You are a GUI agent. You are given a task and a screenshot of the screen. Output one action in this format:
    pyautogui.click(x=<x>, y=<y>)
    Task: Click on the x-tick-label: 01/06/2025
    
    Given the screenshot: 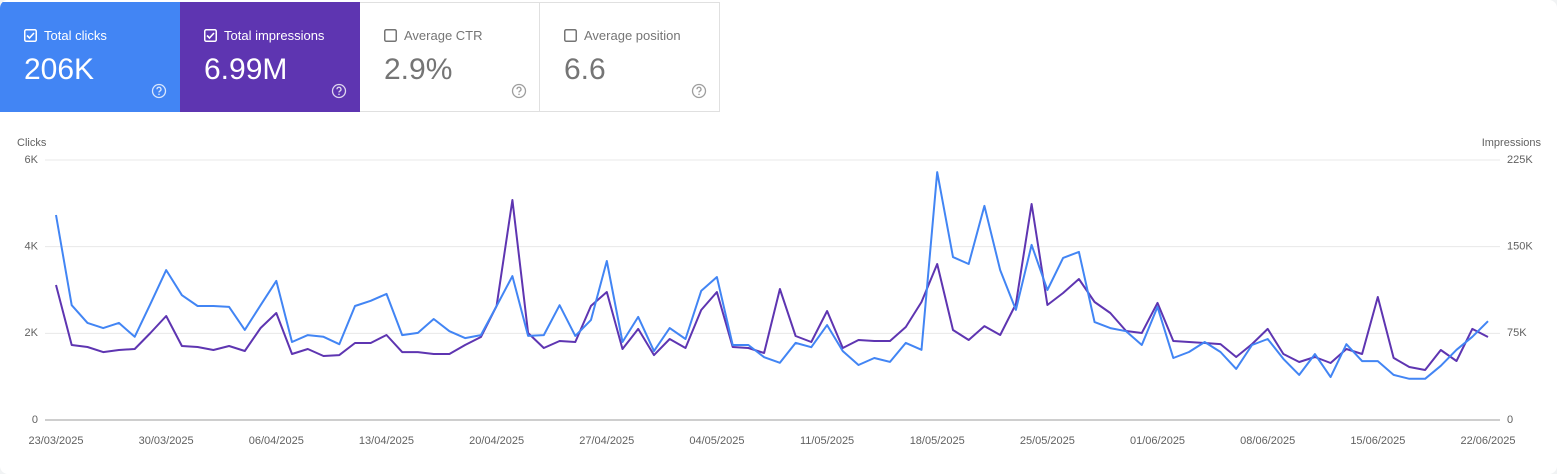 What is the action you would take?
    pyautogui.click(x=1157, y=441)
    